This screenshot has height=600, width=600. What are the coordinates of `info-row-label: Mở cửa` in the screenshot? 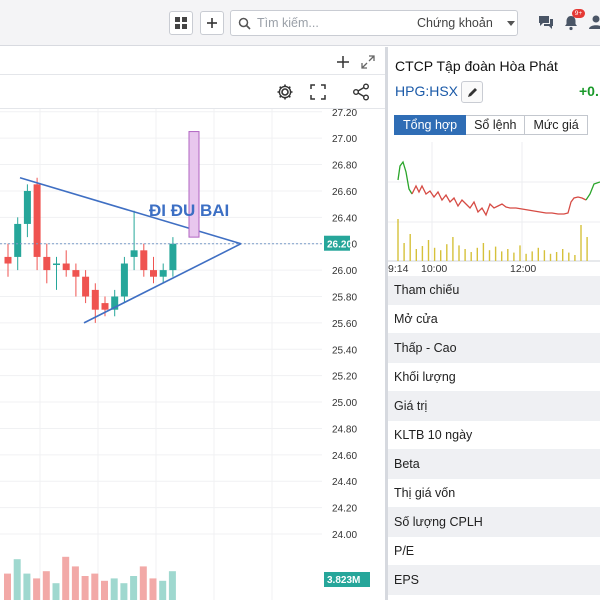 It's located at (494, 319).